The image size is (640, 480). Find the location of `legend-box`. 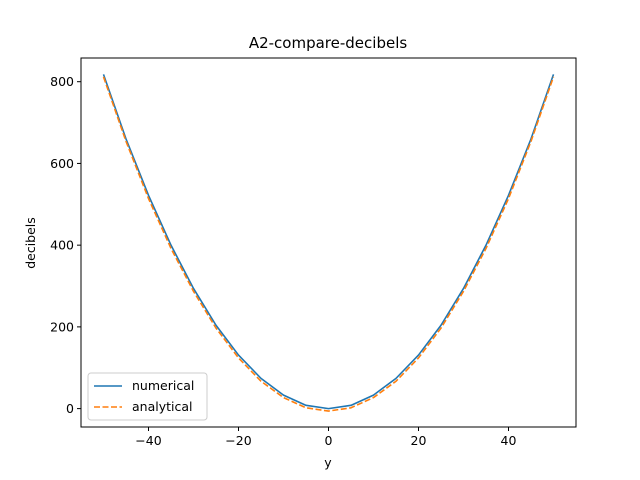

legend-box is located at coordinates (147, 396).